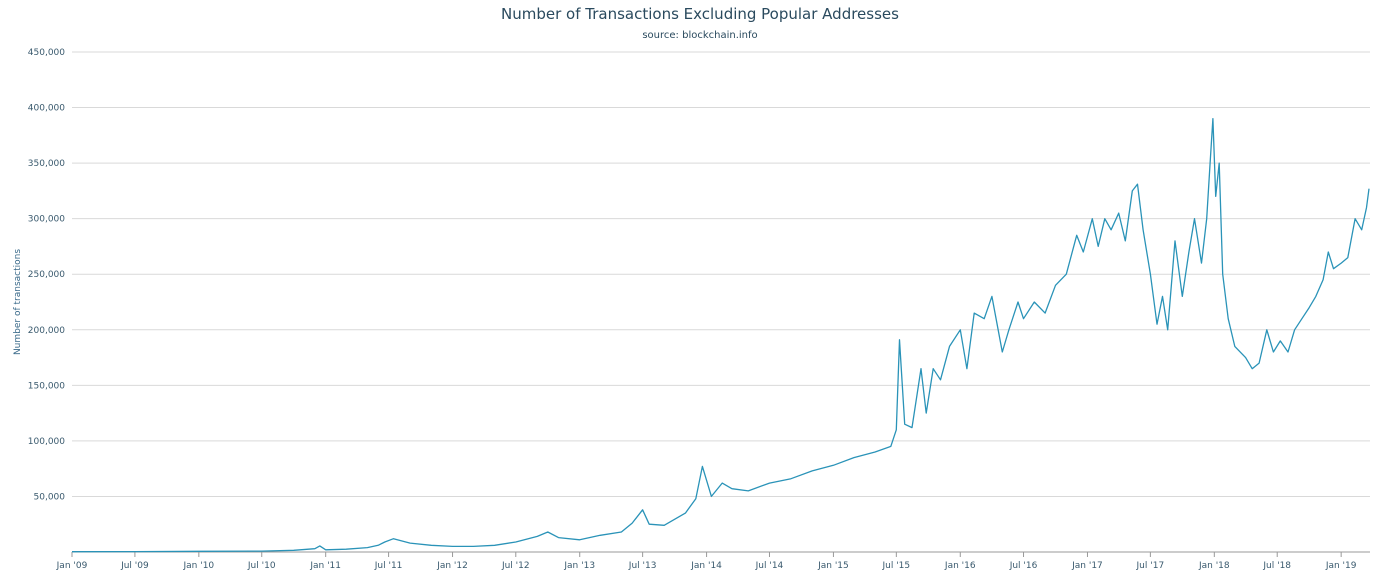 The image size is (1400, 583). I want to click on x-tick-label: Jan '11, so click(325, 566).